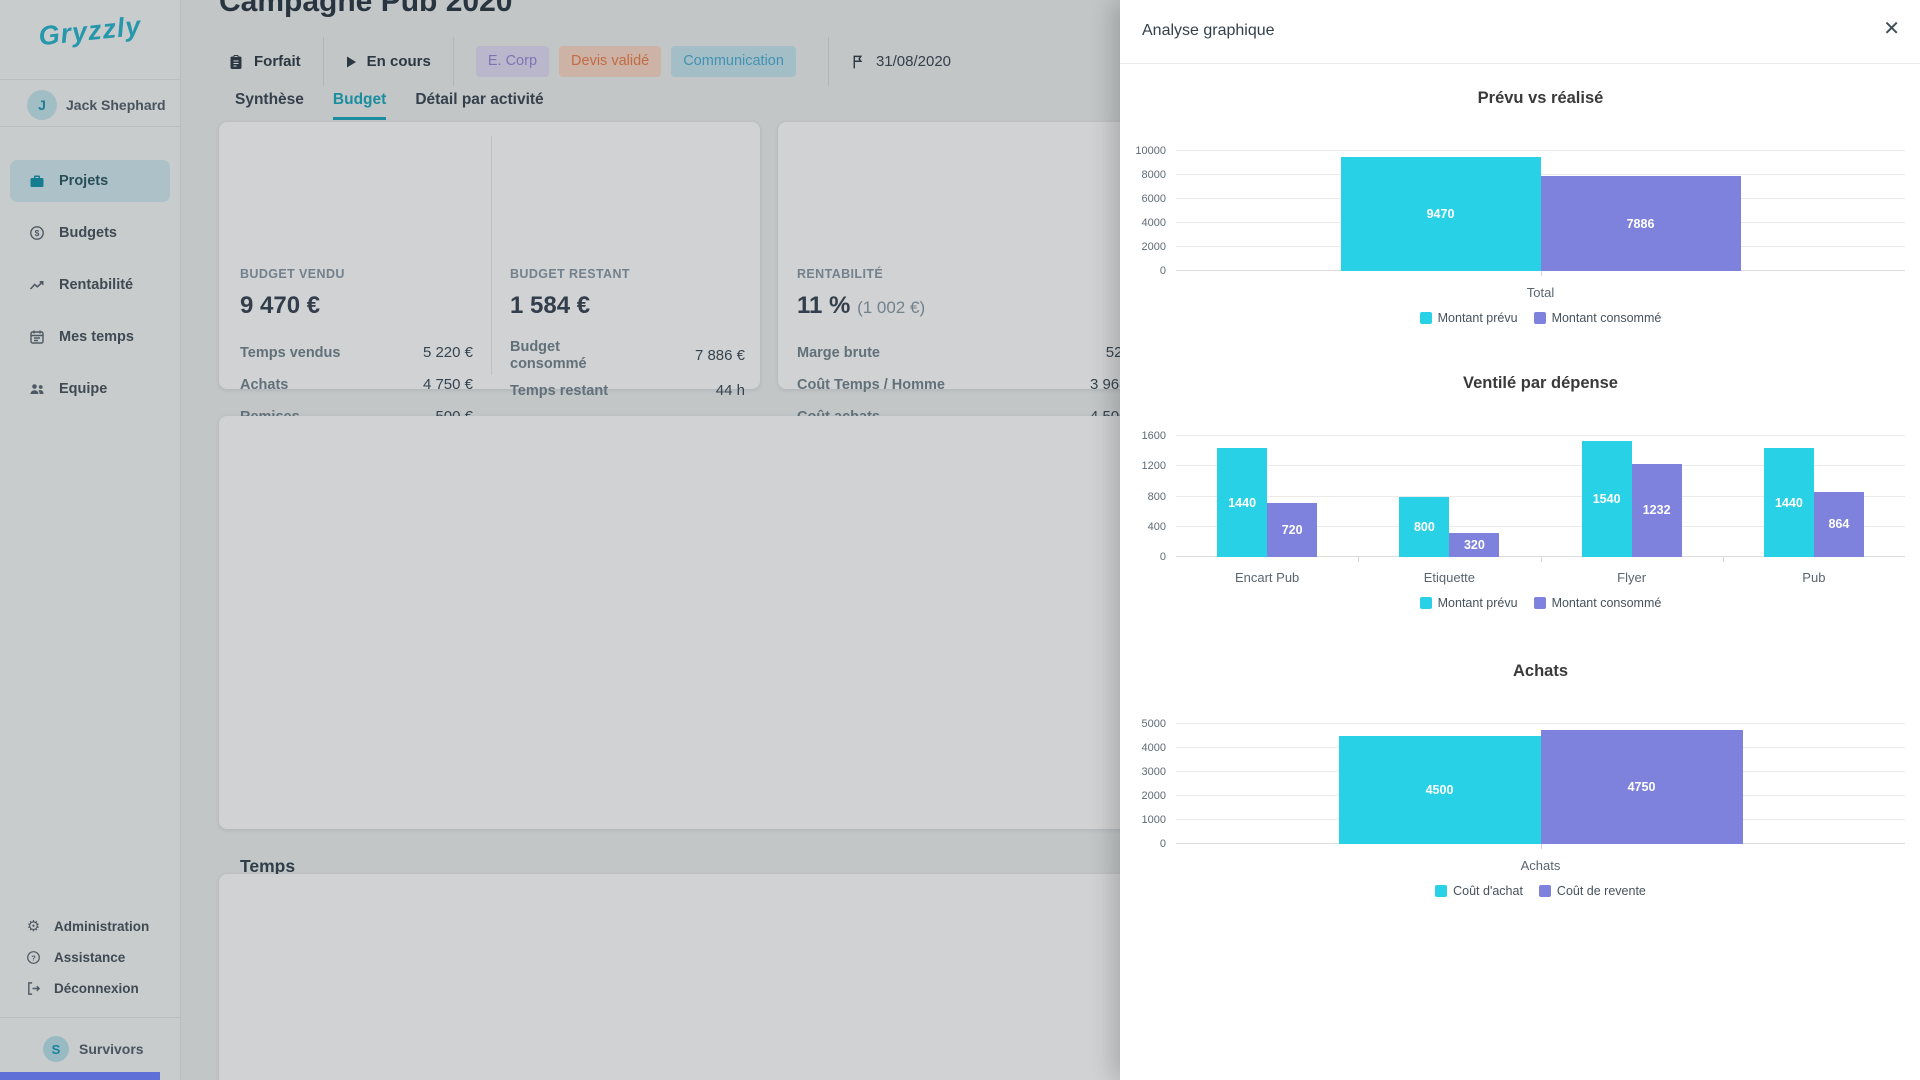 Image resolution: width=1920 pixels, height=1080 pixels. What do you see at coordinates (90, 988) in the screenshot?
I see `sidebar-footer-déconnexion: Déconnexion` at bounding box center [90, 988].